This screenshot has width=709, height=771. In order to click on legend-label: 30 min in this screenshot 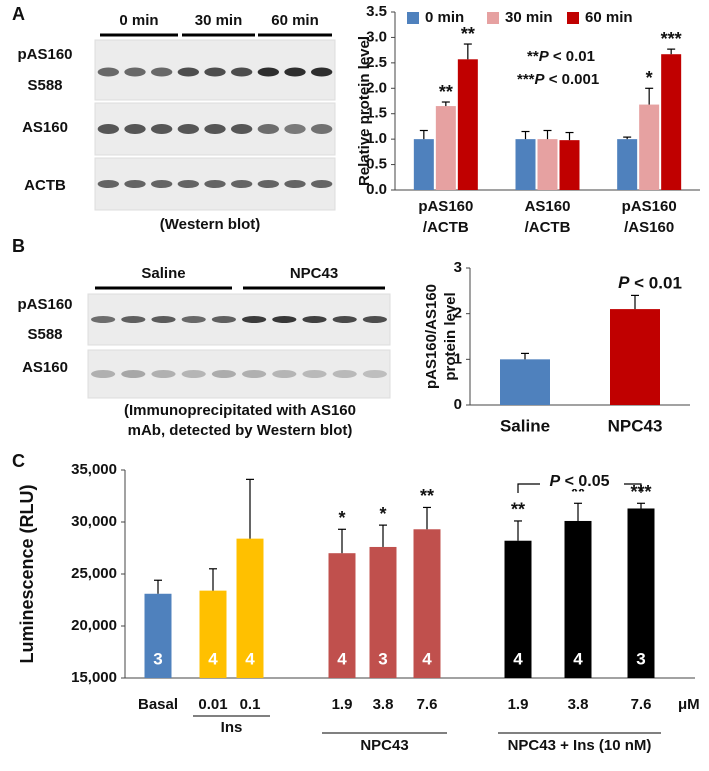, I will do `click(529, 17)`.